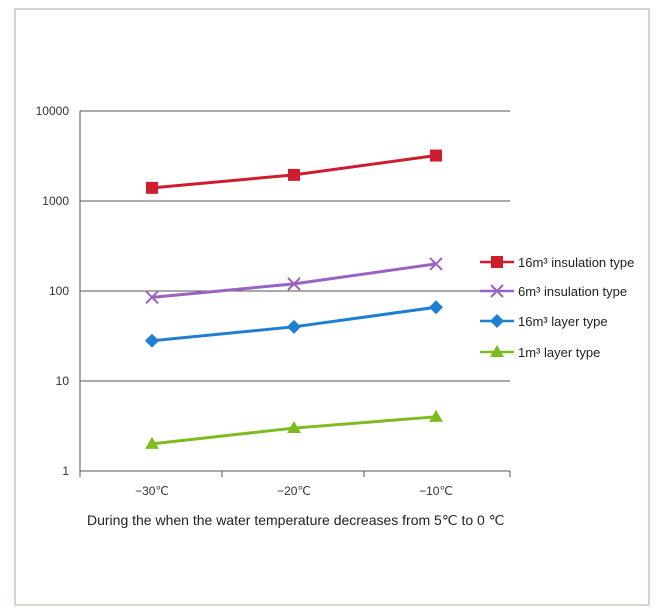  What do you see at coordinates (53, 111) in the screenshot?
I see `y-tick-label-10000: 10000` at bounding box center [53, 111].